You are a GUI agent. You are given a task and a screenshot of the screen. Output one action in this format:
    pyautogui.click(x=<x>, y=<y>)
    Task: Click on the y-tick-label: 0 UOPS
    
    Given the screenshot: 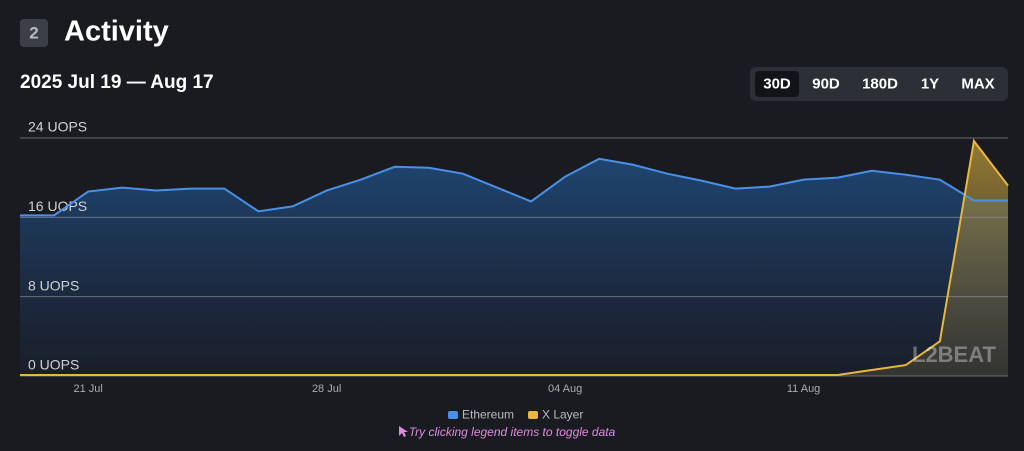 What is the action you would take?
    pyautogui.click(x=53, y=365)
    